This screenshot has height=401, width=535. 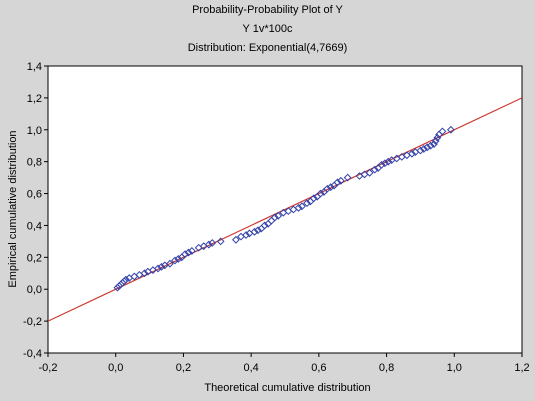 I want to click on x-axis-title: Theoretical cumulative distribution, so click(x=287, y=388).